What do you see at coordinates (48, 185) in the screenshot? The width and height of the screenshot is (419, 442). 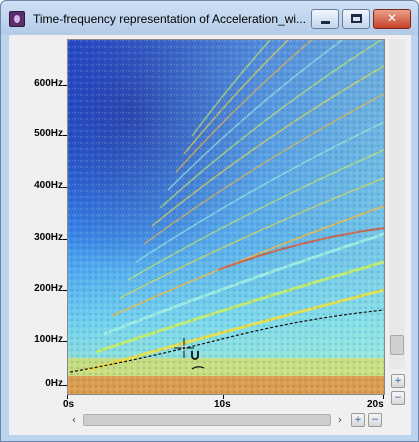 I see `y-tick-label: 400Hz` at bounding box center [48, 185].